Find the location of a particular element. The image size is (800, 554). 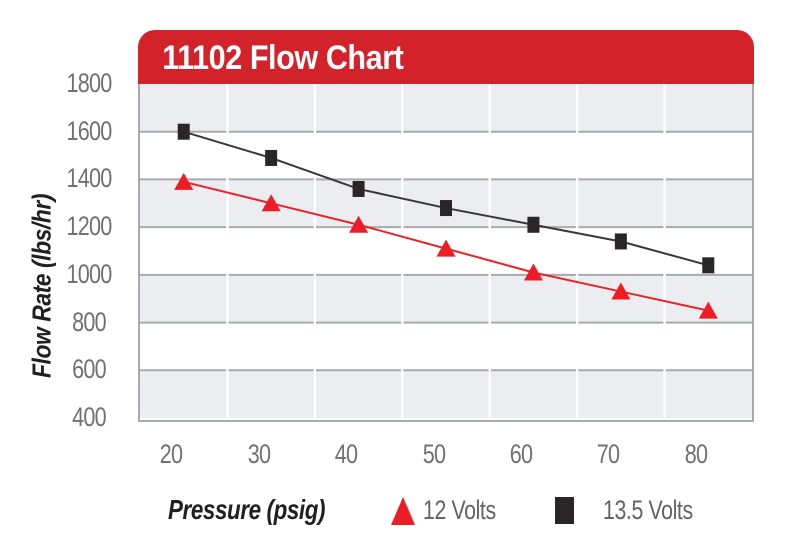

x-tick-label: 50 is located at coordinates (433, 454).